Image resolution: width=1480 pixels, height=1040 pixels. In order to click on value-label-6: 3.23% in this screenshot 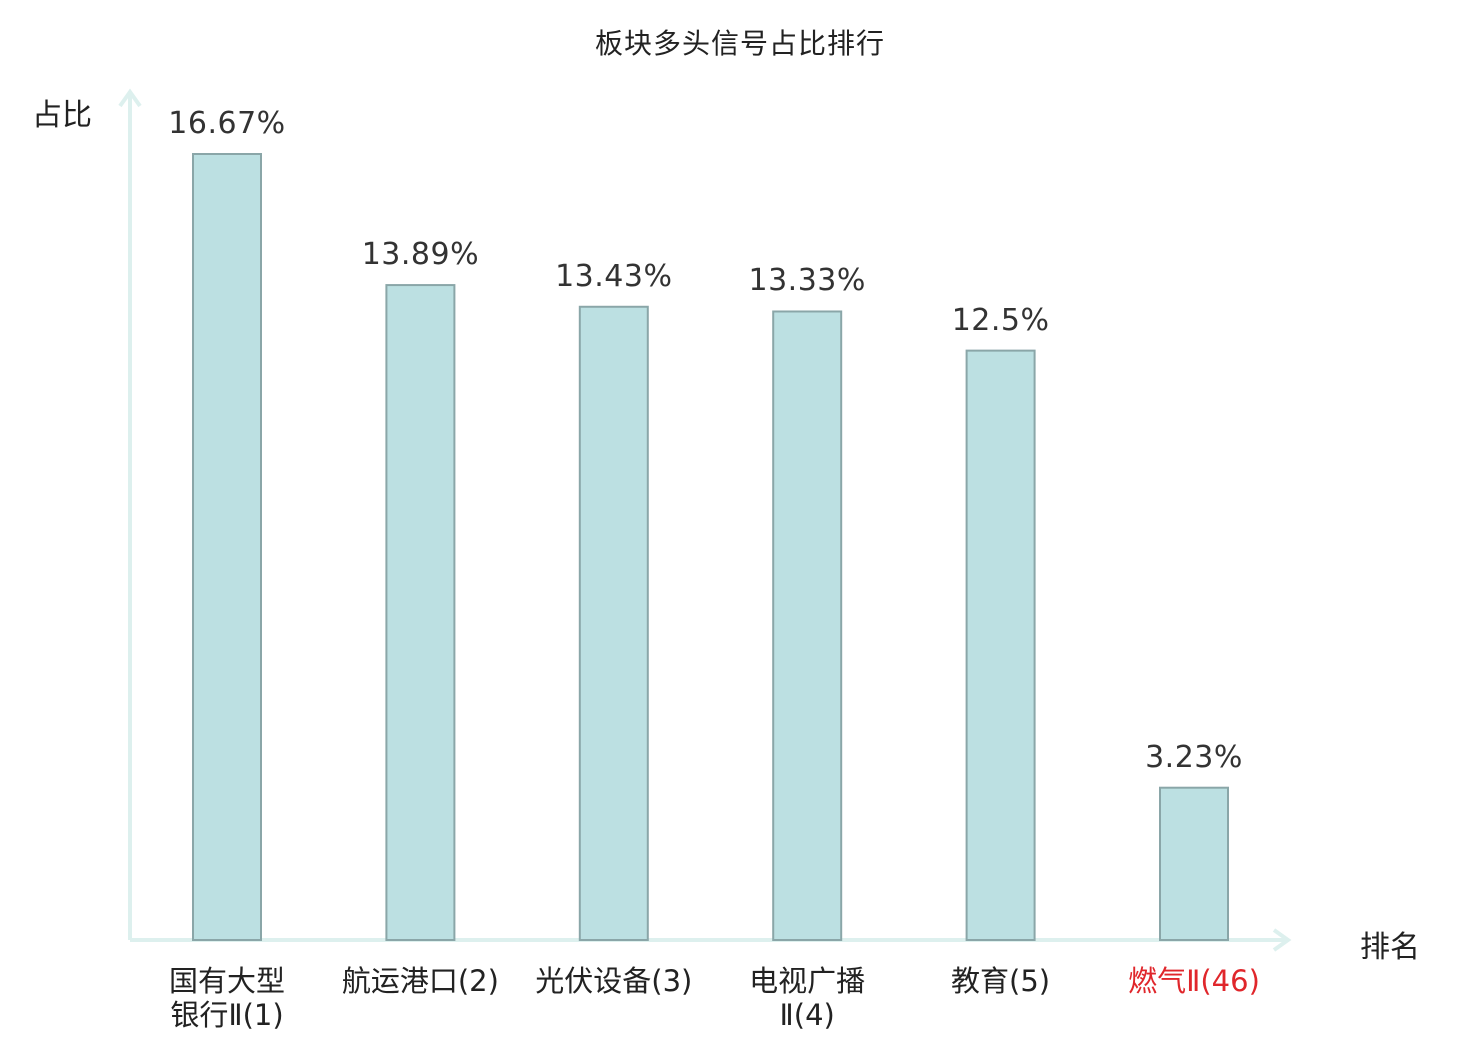, I will do `click(1194, 757)`.